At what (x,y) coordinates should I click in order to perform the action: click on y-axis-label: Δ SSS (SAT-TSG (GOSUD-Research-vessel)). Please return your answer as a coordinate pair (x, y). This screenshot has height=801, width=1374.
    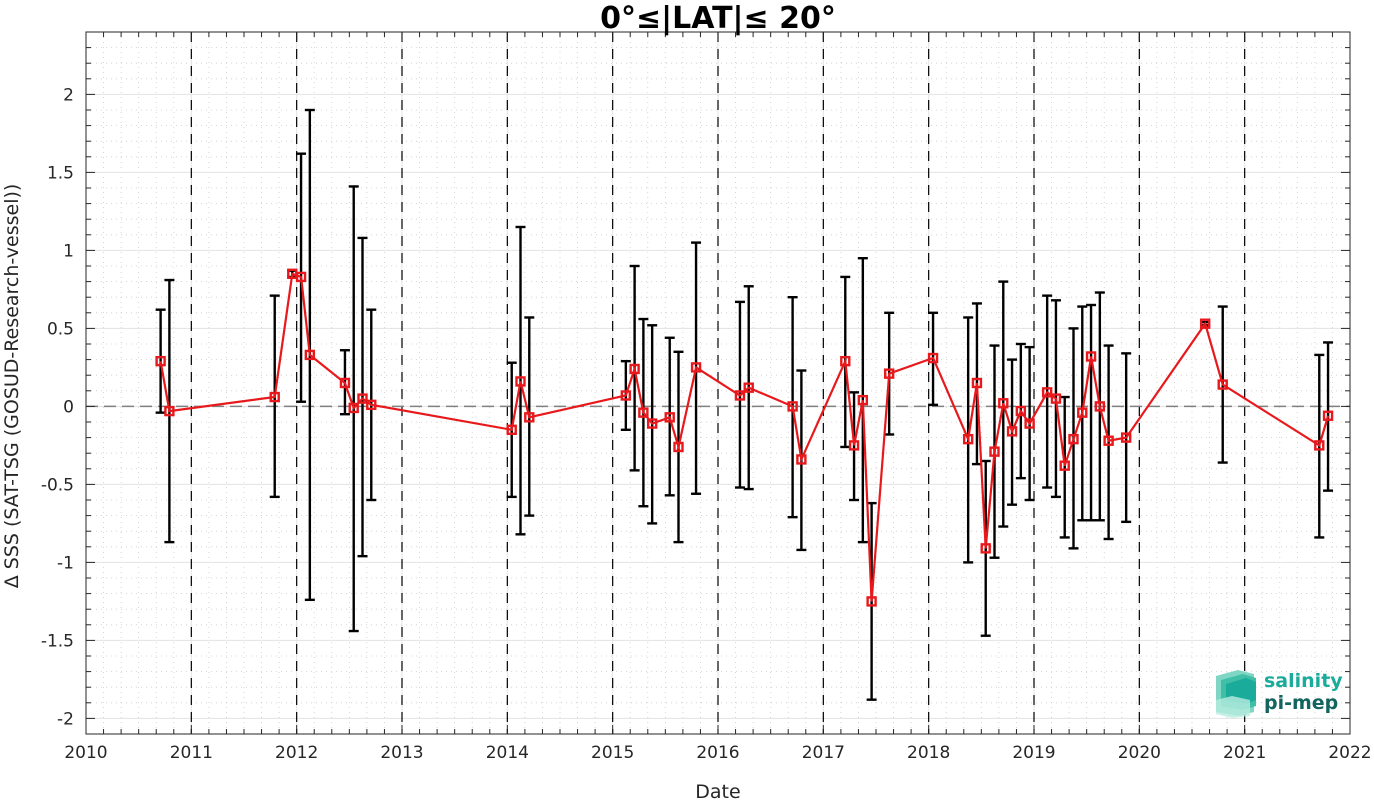
    Looking at the image, I should click on (12, 386).